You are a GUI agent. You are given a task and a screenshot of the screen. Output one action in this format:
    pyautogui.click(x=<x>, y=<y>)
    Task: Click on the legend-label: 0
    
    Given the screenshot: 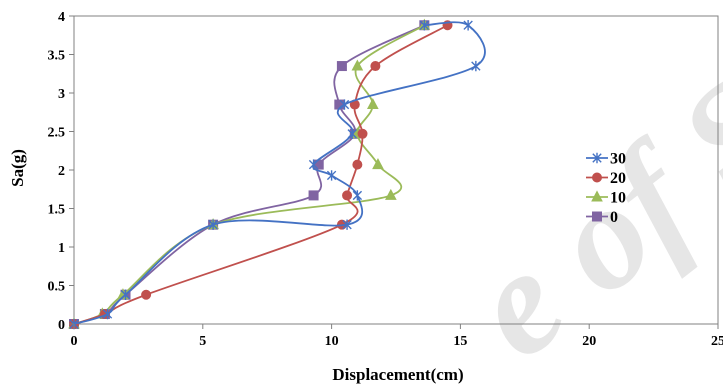 What is the action you would take?
    pyautogui.click(x=614, y=217)
    